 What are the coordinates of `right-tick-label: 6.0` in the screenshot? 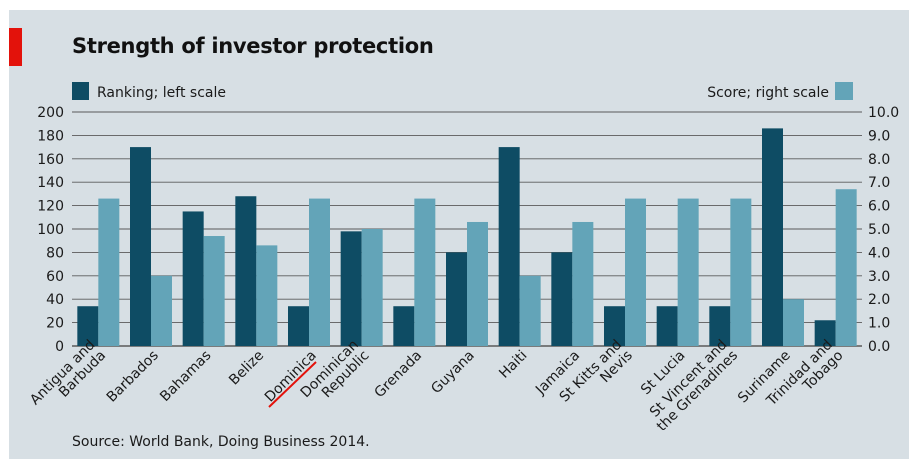 It's located at (879, 207).